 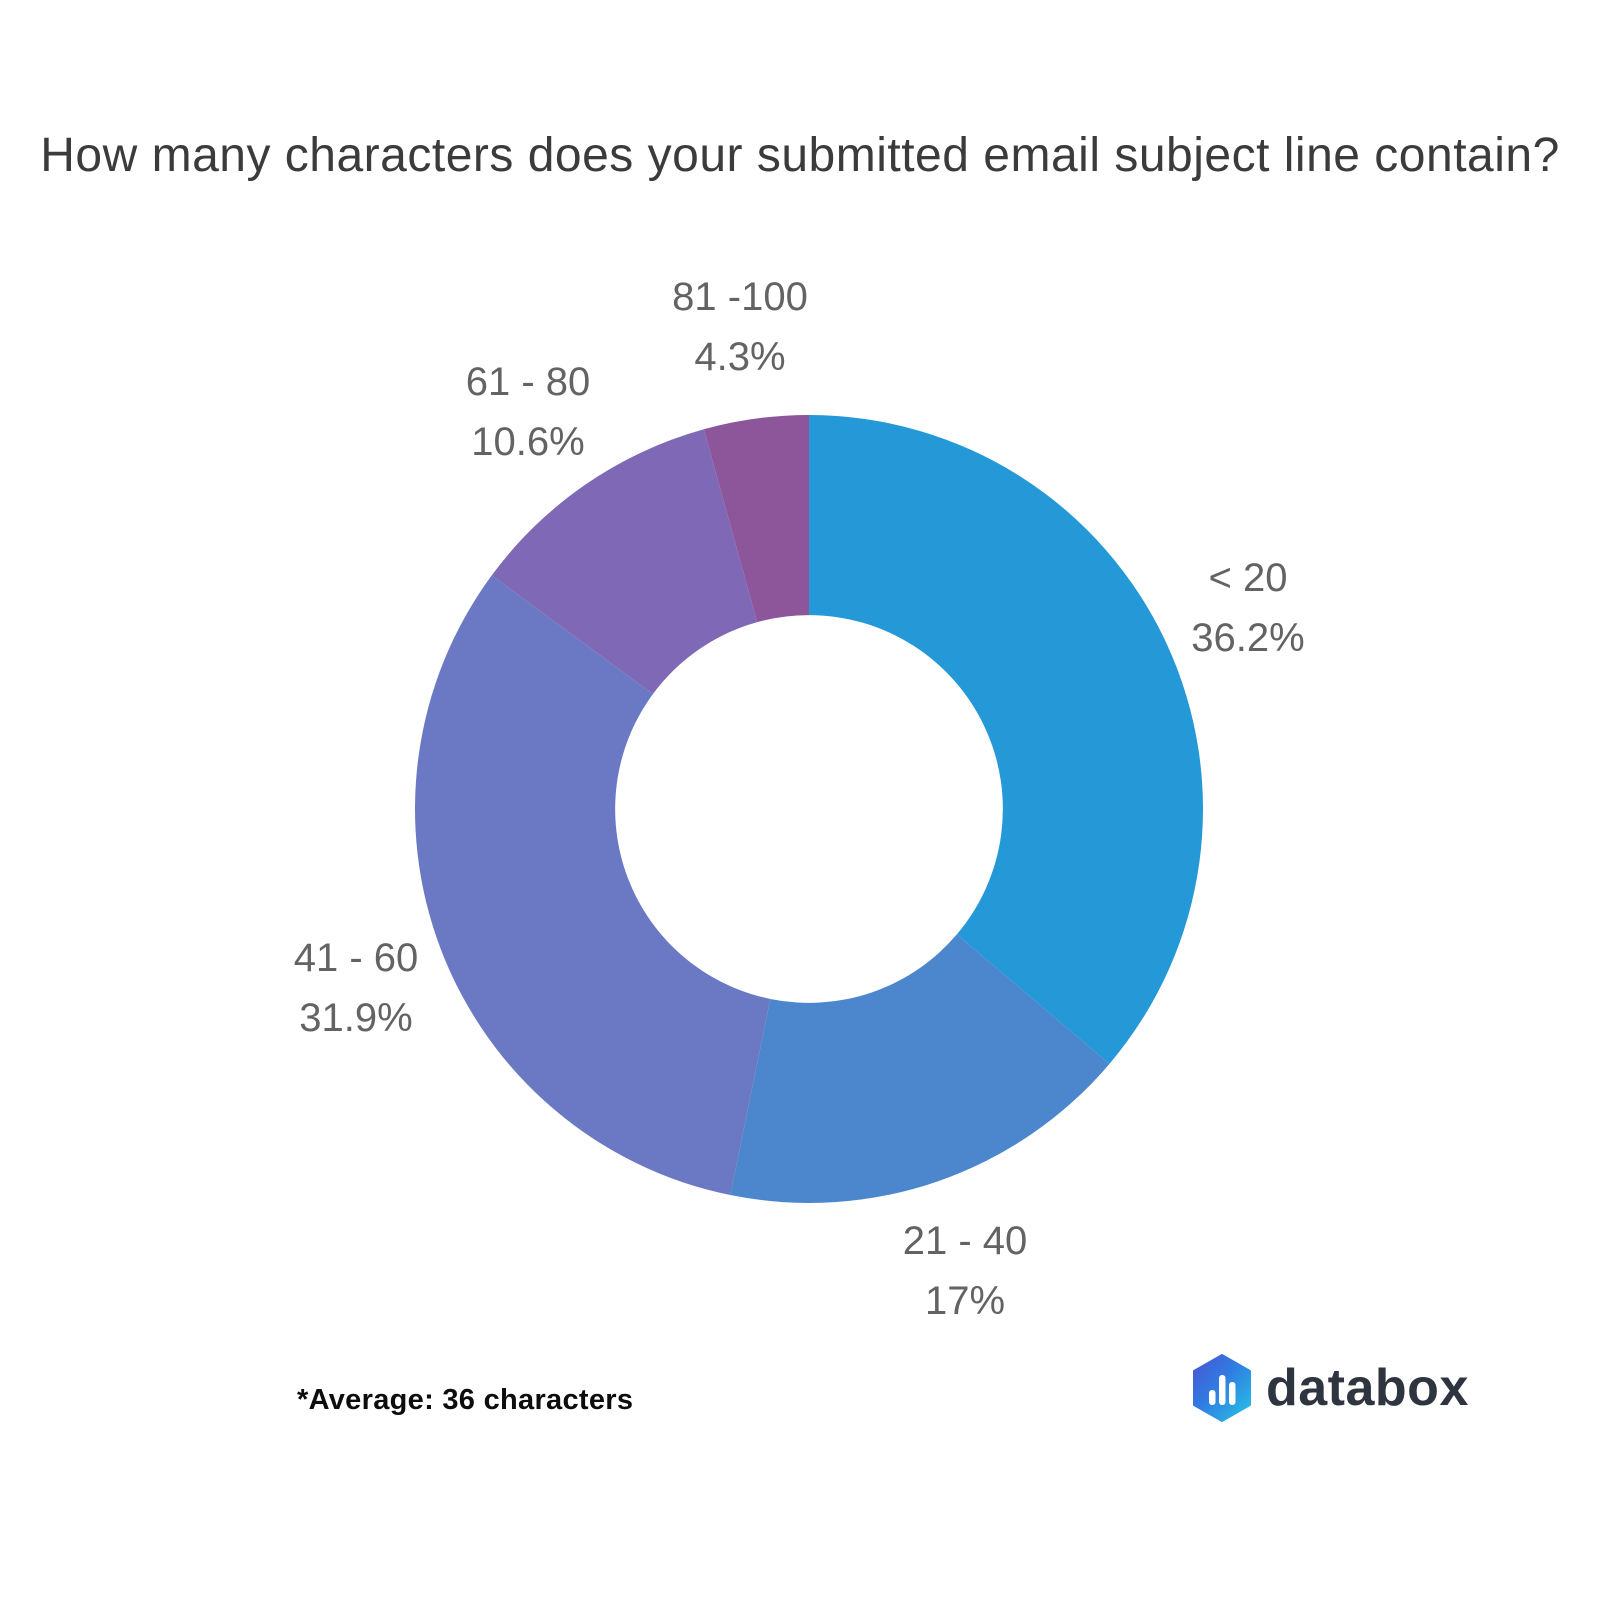 I want to click on slice-label-21-40: 21 - 40 17%, so click(x=965, y=1271).